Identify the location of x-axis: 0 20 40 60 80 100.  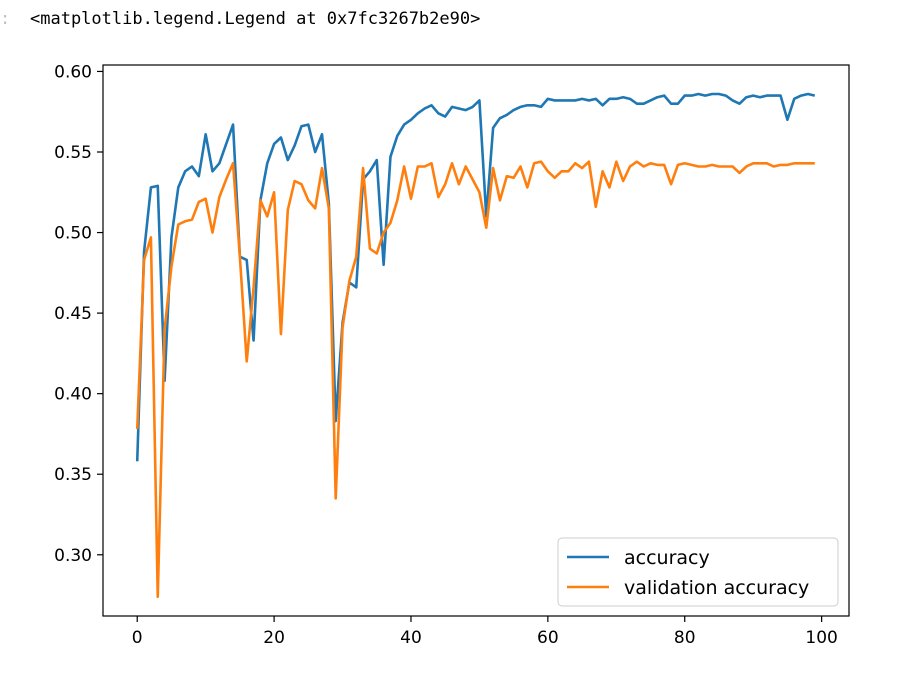
(485, 632).